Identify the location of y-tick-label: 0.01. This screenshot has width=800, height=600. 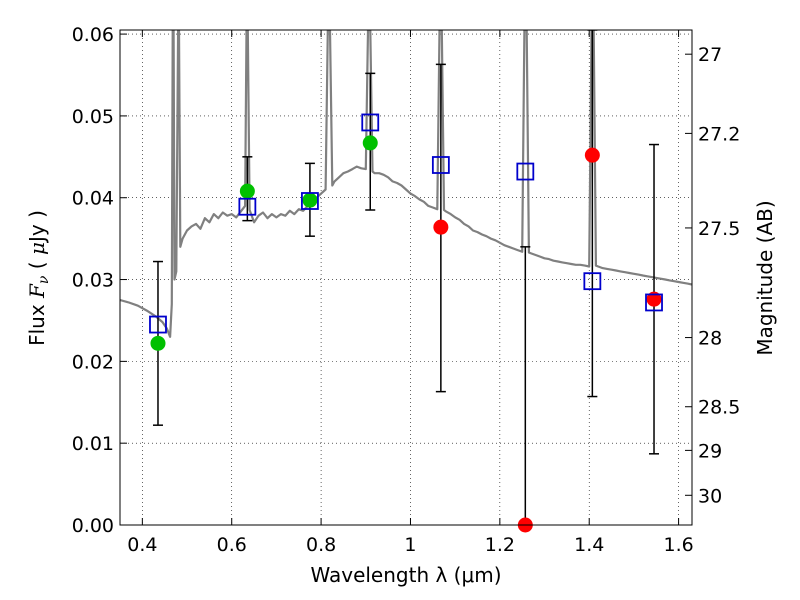
(93, 444).